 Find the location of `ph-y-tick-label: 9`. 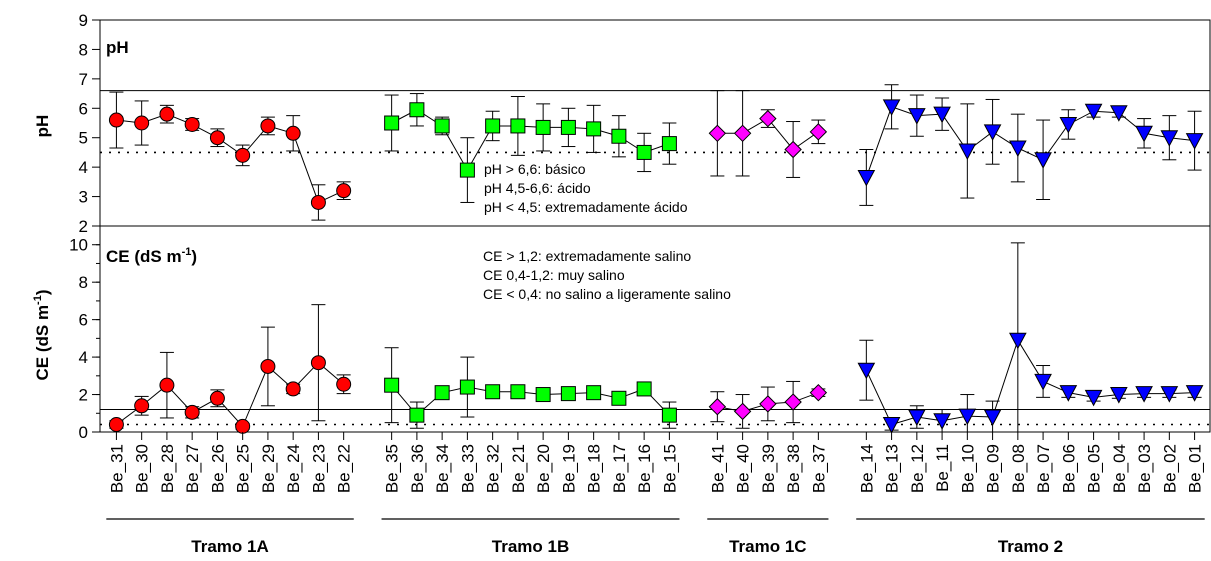

ph-y-tick-label: 9 is located at coordinates (83, 20).